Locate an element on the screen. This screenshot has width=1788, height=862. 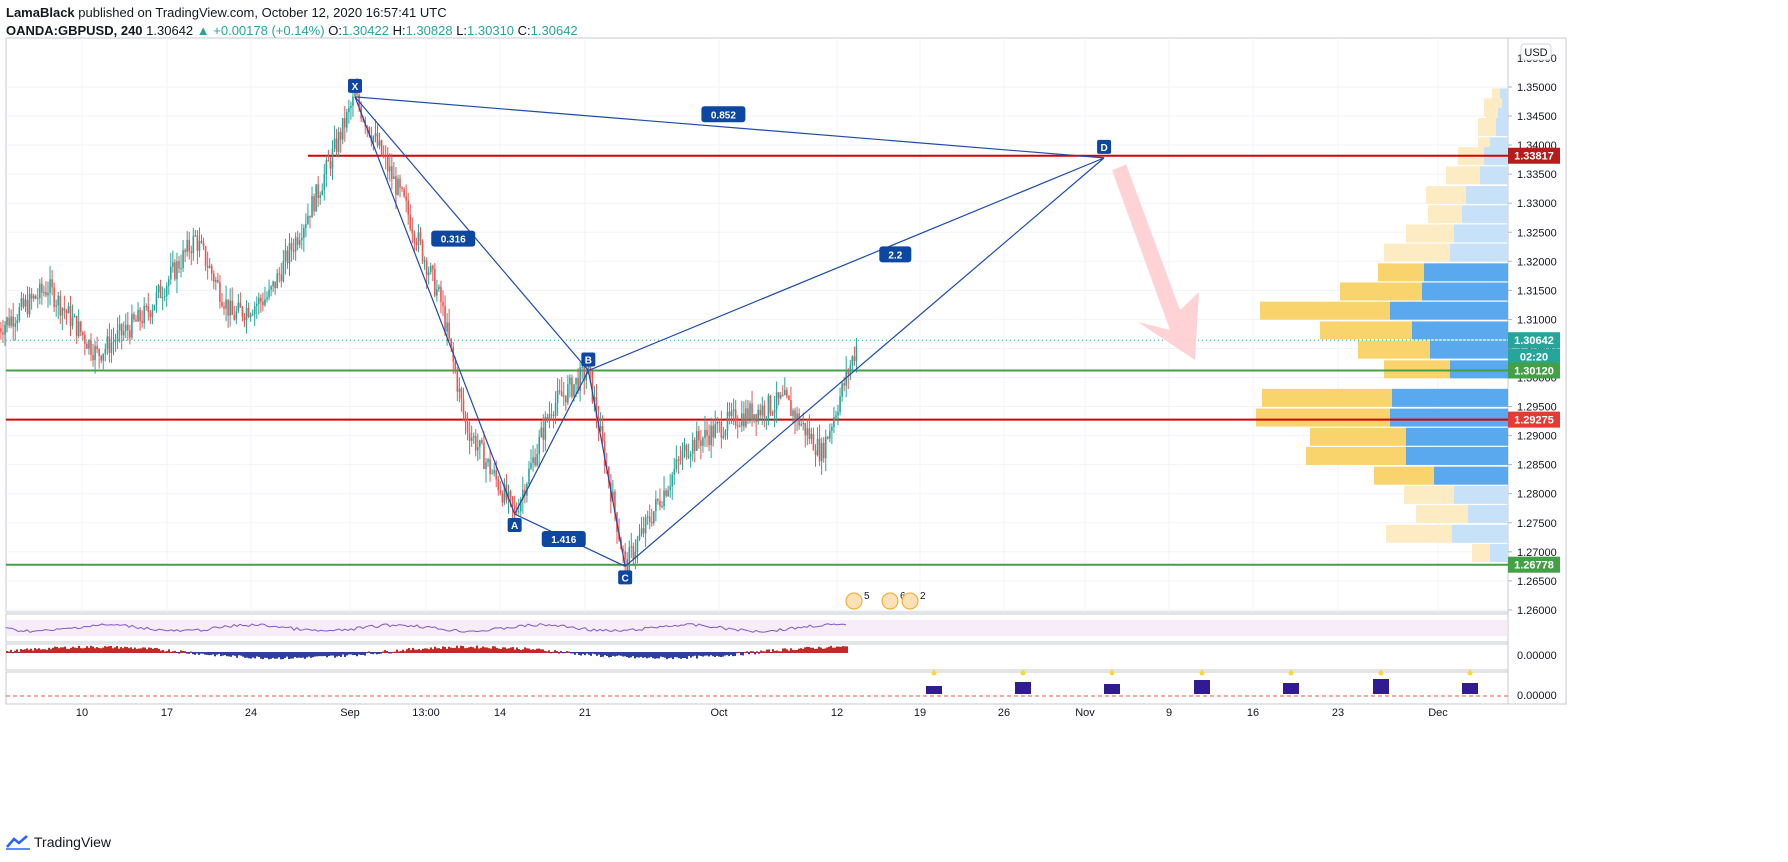
ohlc-close: 1.30642 is located at coordinates (554, 30).